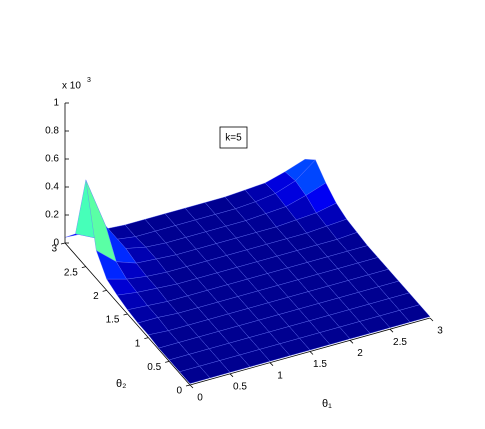 This screenshot has width=485, height=429. What do you see at coordinates (52, 131) in the screenshot?
I see `z-tick-label: 0.8` at bounding box center [52, 131].